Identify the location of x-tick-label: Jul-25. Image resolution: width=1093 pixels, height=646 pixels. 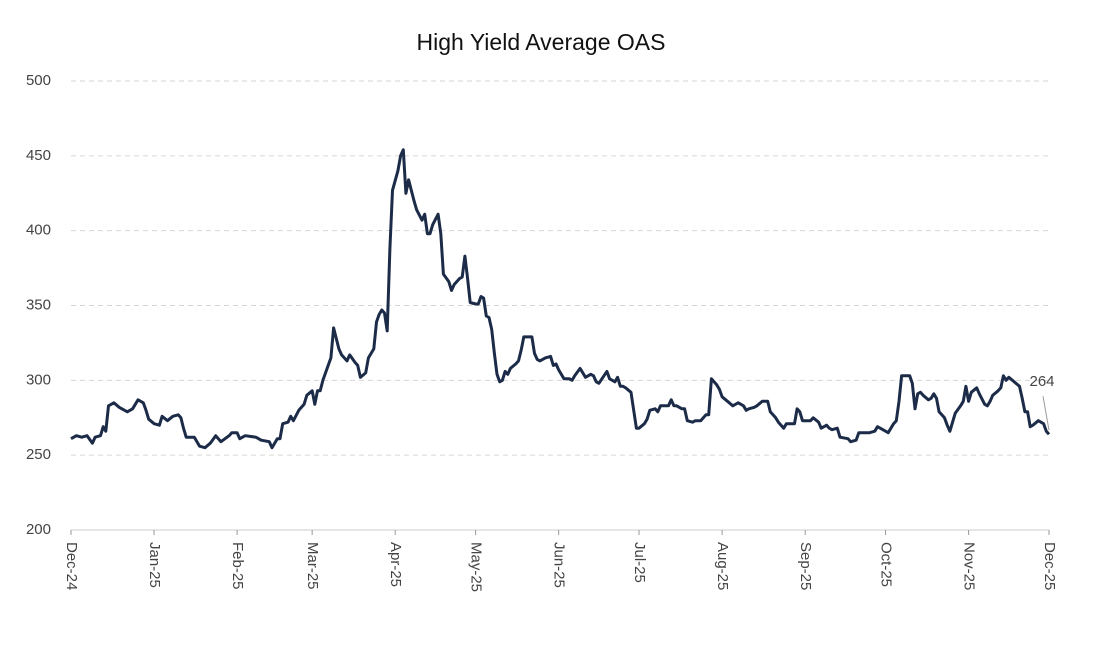
(639, 562).